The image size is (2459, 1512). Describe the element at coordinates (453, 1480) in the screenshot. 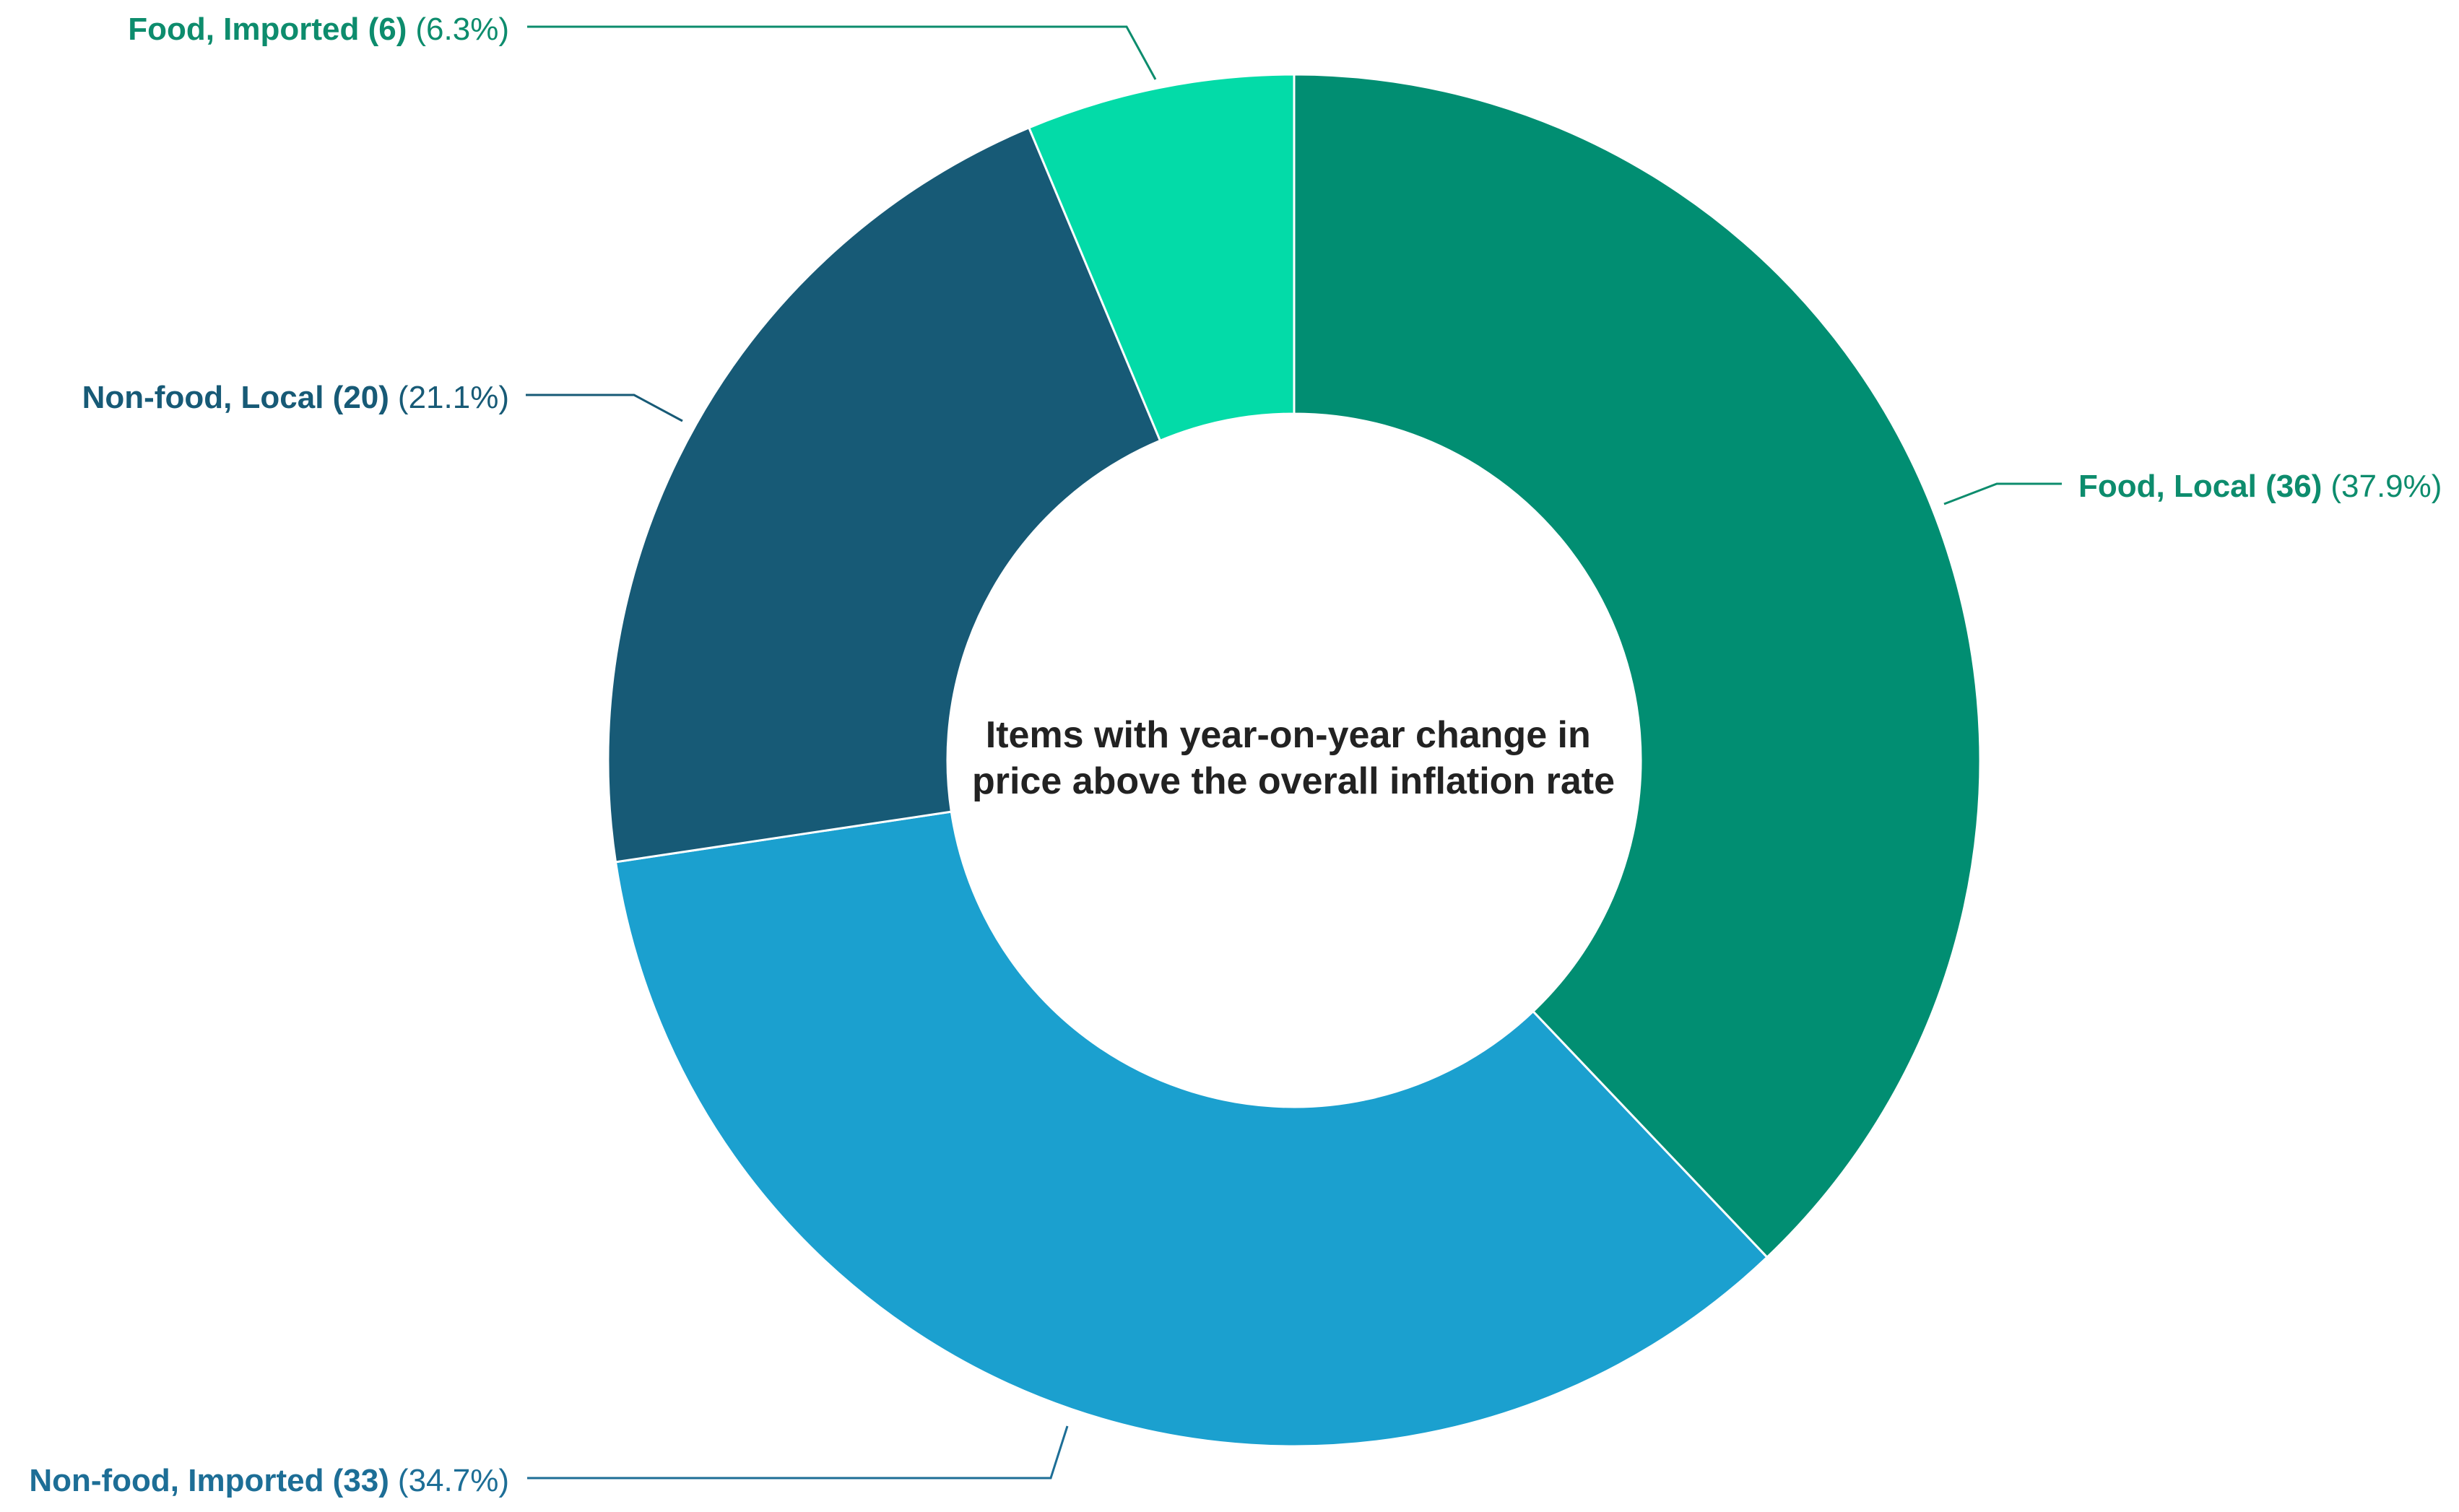

I see `slice-label-percent: (34.7%)` at that location.